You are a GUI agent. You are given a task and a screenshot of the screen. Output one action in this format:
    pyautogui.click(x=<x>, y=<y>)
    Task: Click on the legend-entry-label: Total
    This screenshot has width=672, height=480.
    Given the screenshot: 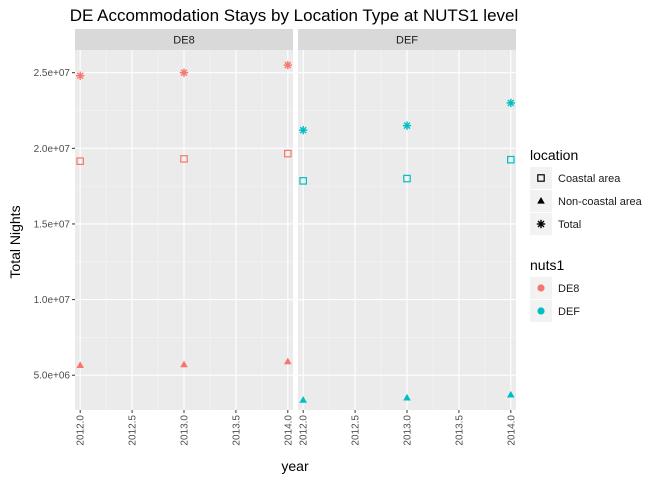 What is the action you would take?
    pyautogui.click(x=569, y=225)
    